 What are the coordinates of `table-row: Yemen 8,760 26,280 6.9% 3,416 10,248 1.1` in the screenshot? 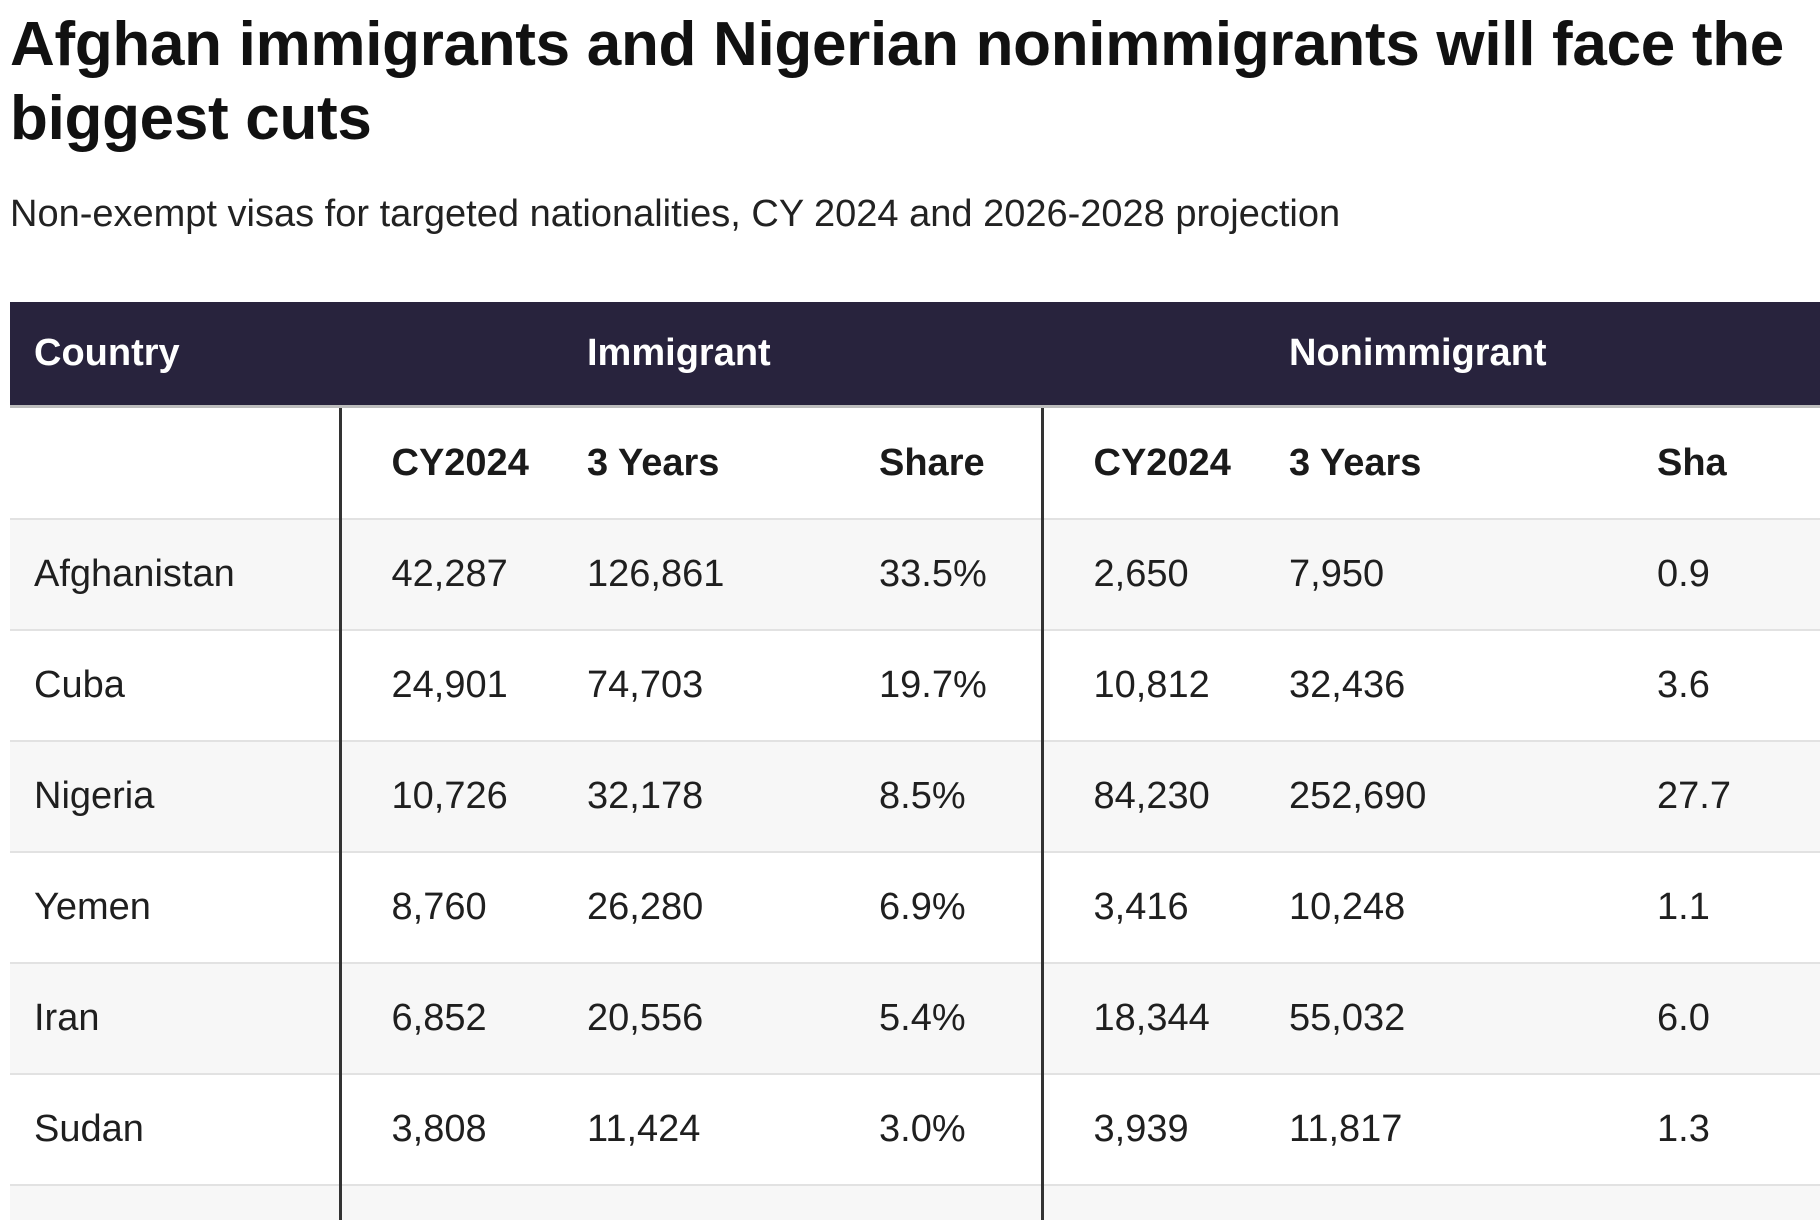 It's located at (915, 908).